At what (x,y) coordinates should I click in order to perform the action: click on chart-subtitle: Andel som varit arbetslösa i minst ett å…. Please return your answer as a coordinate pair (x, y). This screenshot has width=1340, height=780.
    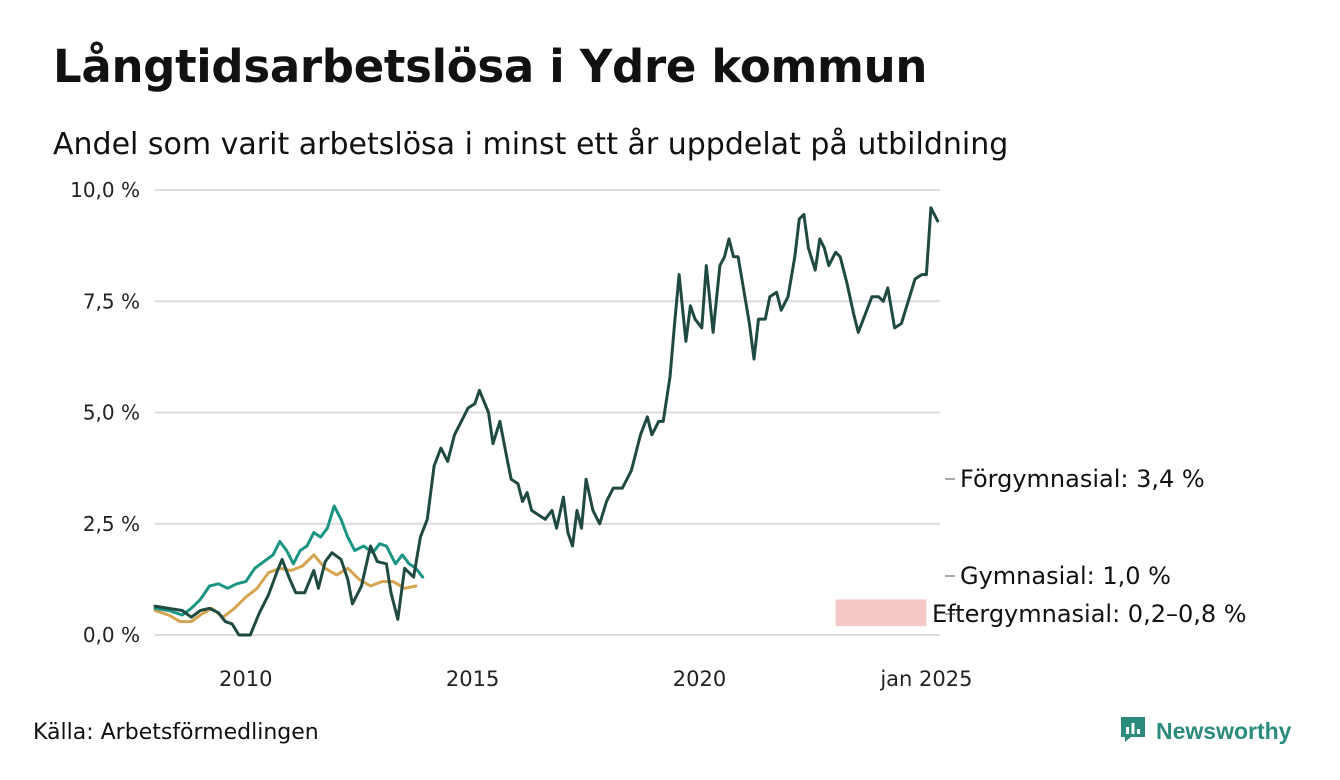
    Looking at the image, I should click on (531, 144).